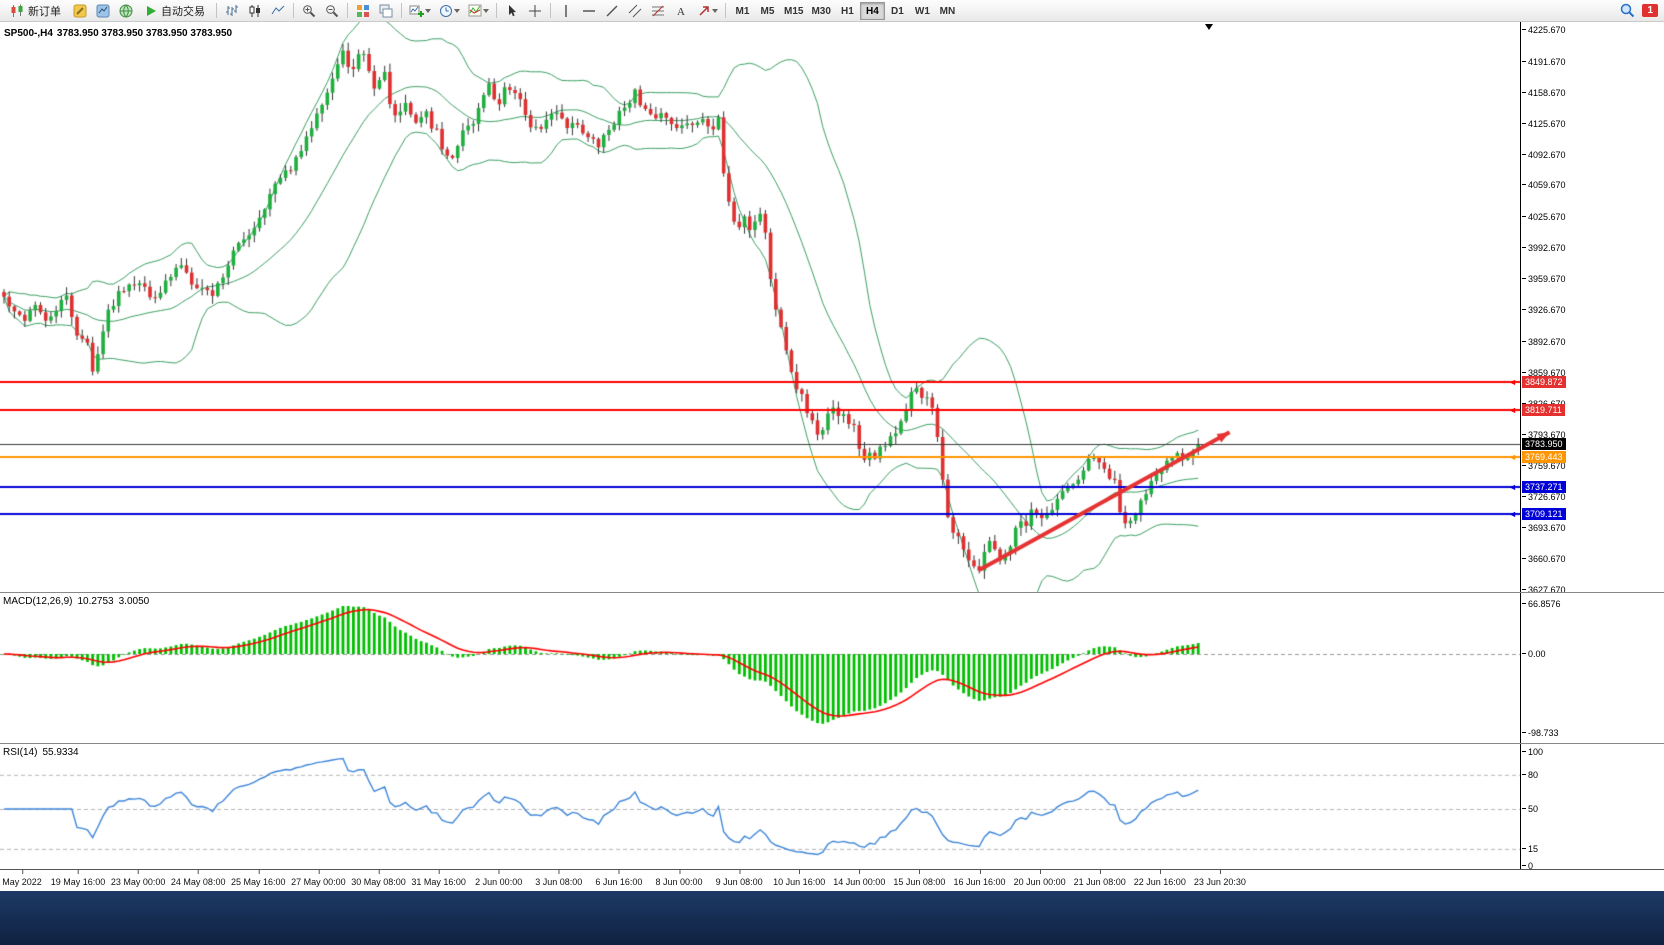 This screenshot has height=945, width=1664. What do you see at coordinates (1543, 410) in the screenshot?
I see `price-level-tag: 3819.711` at bounding box center [1543, 410].